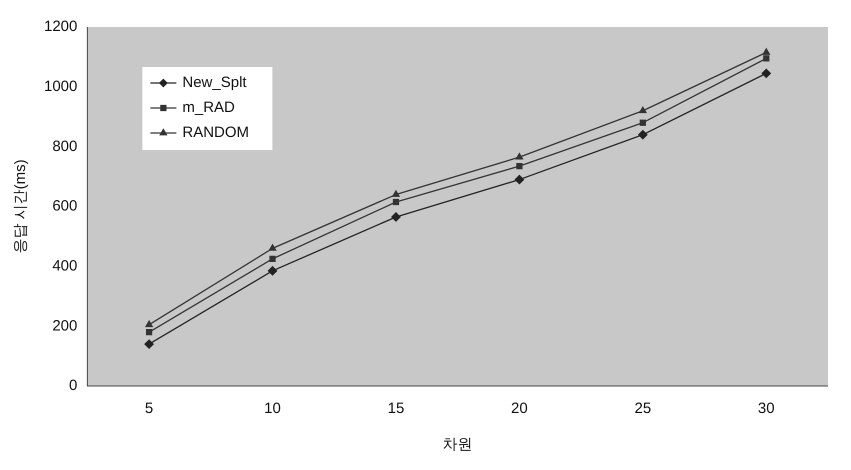  Describe the element at coordinates (457, 445) in the screenshot. I see `x-axis-title: 차원` at that location.